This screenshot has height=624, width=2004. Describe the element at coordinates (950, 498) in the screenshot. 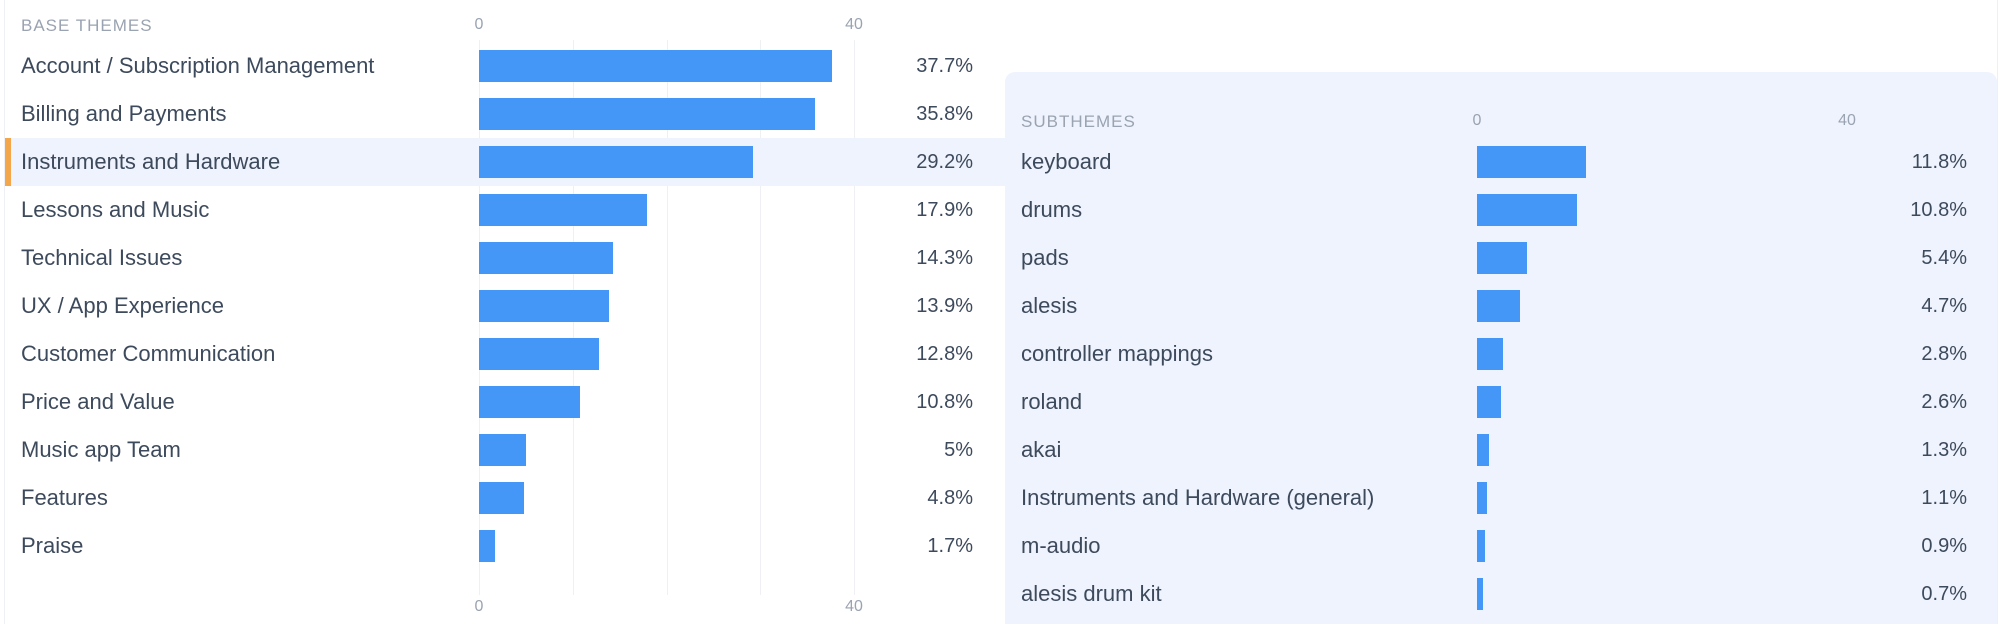

I see `base-theme-value: 4.8%` at that location.